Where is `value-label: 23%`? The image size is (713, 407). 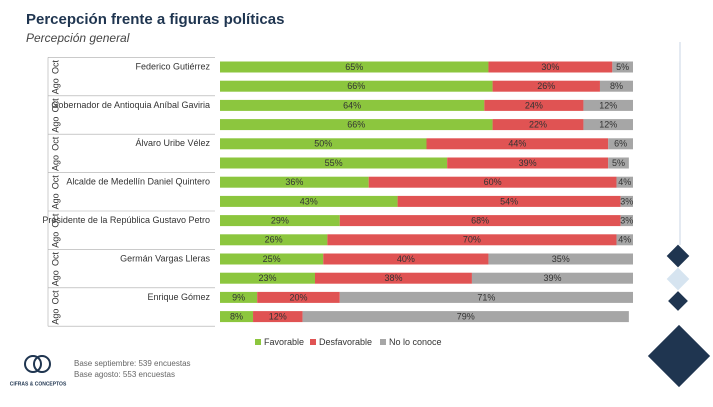 value-label: 23% is located at coordinates (267, 278).